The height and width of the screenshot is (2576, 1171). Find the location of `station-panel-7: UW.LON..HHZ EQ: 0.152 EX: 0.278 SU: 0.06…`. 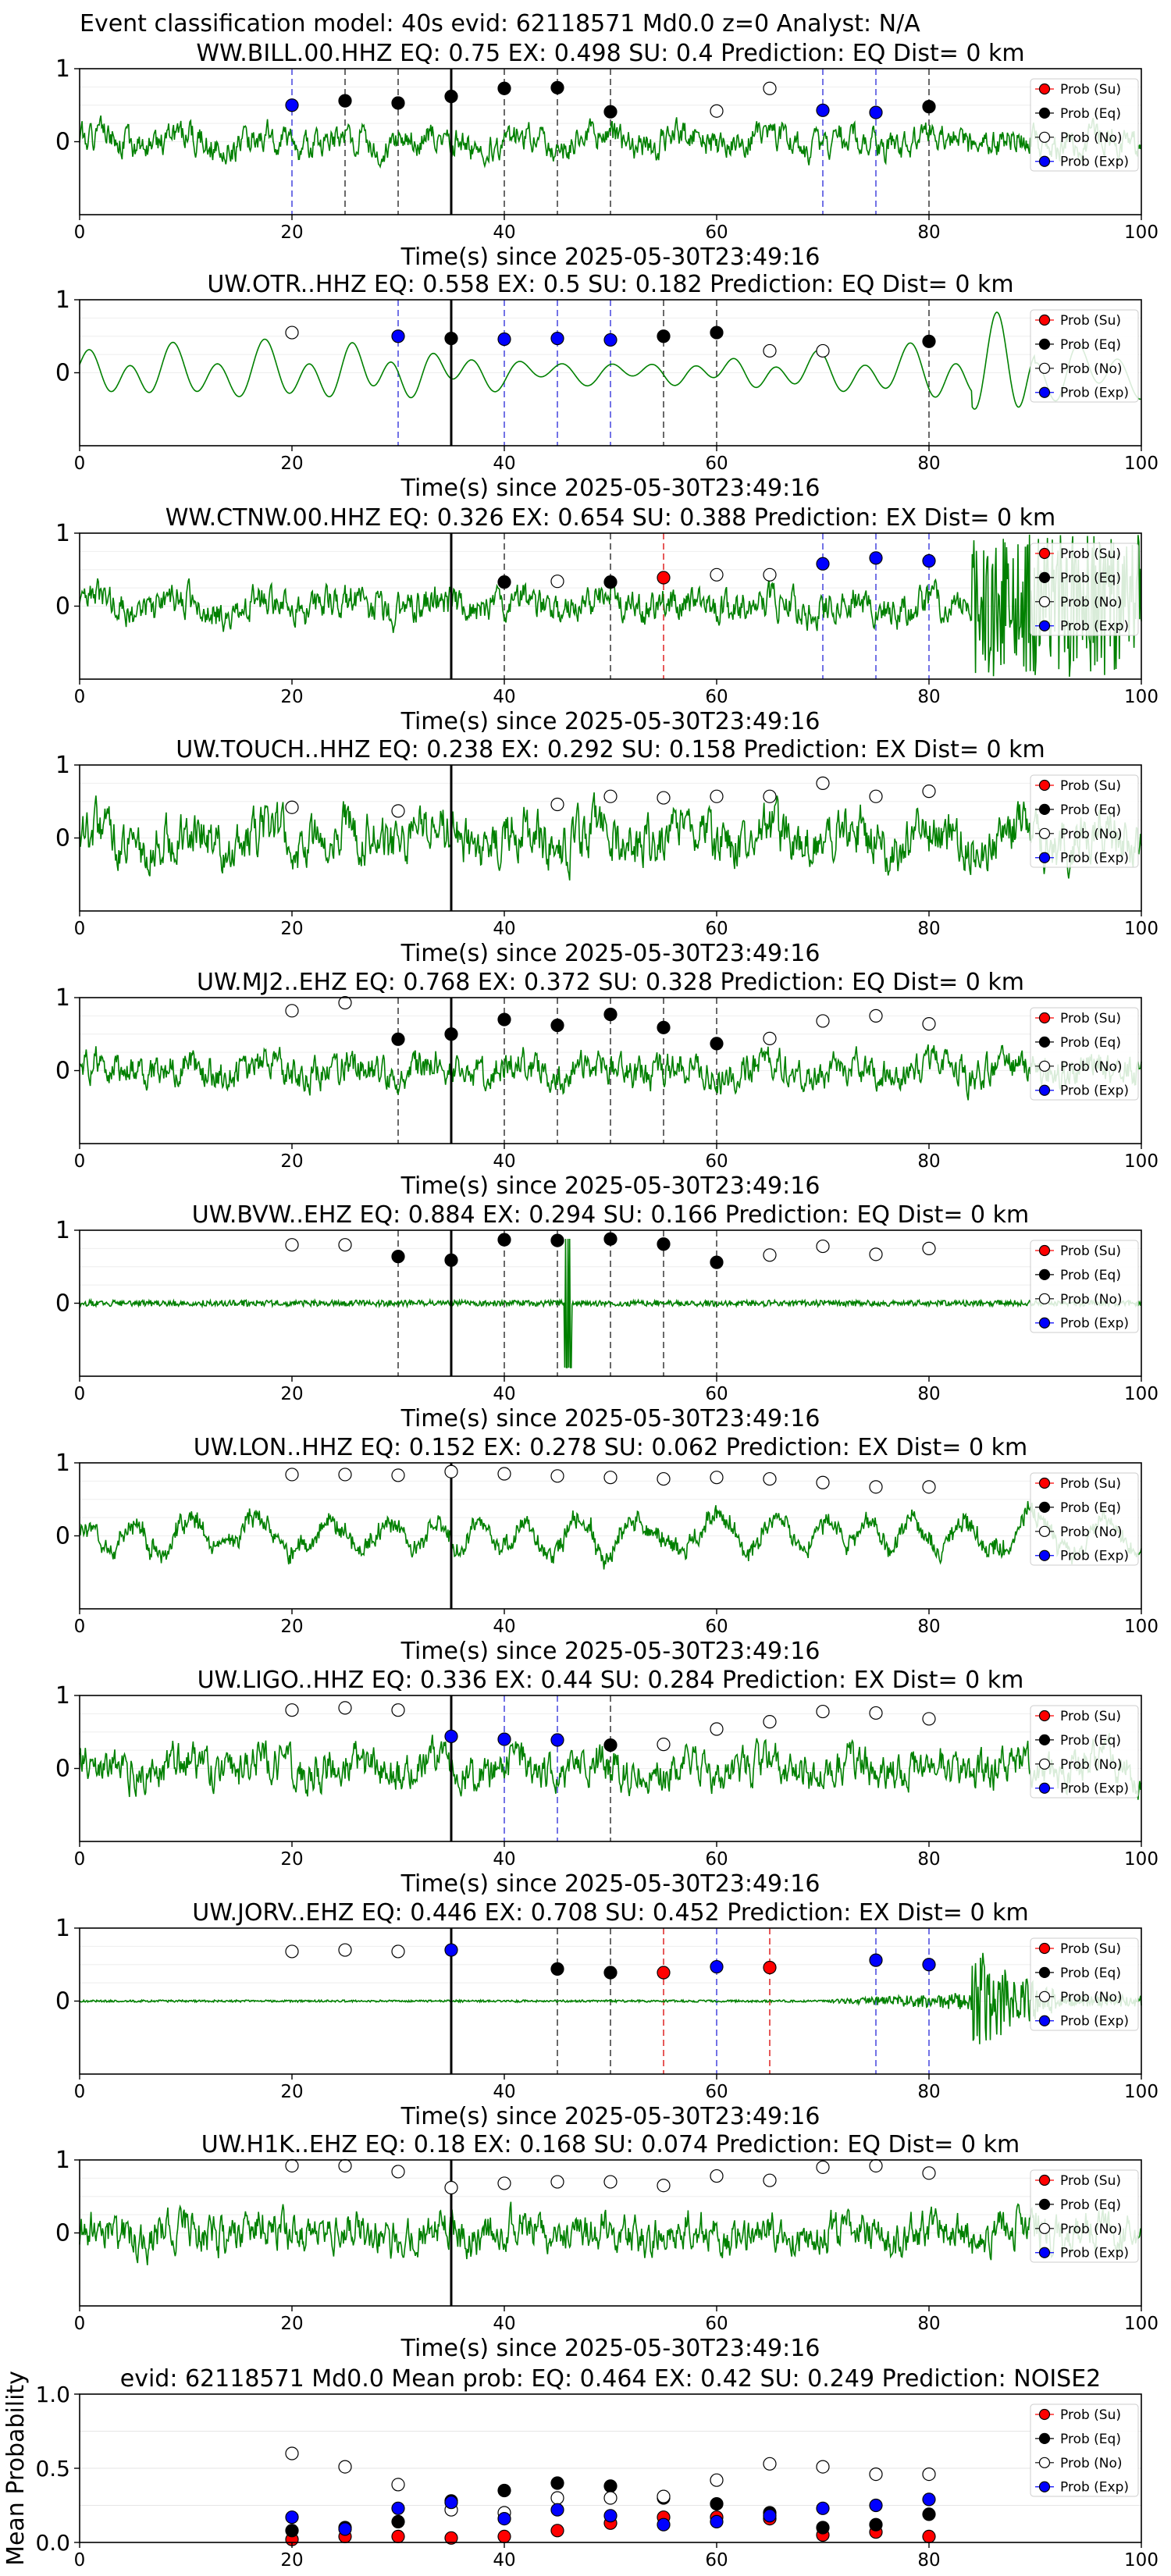

station-panel-7: UW.LON..HHZ EQ: 0.152 EX: 0.278 SU: 0.06… is located at coordinates (607, 1549).